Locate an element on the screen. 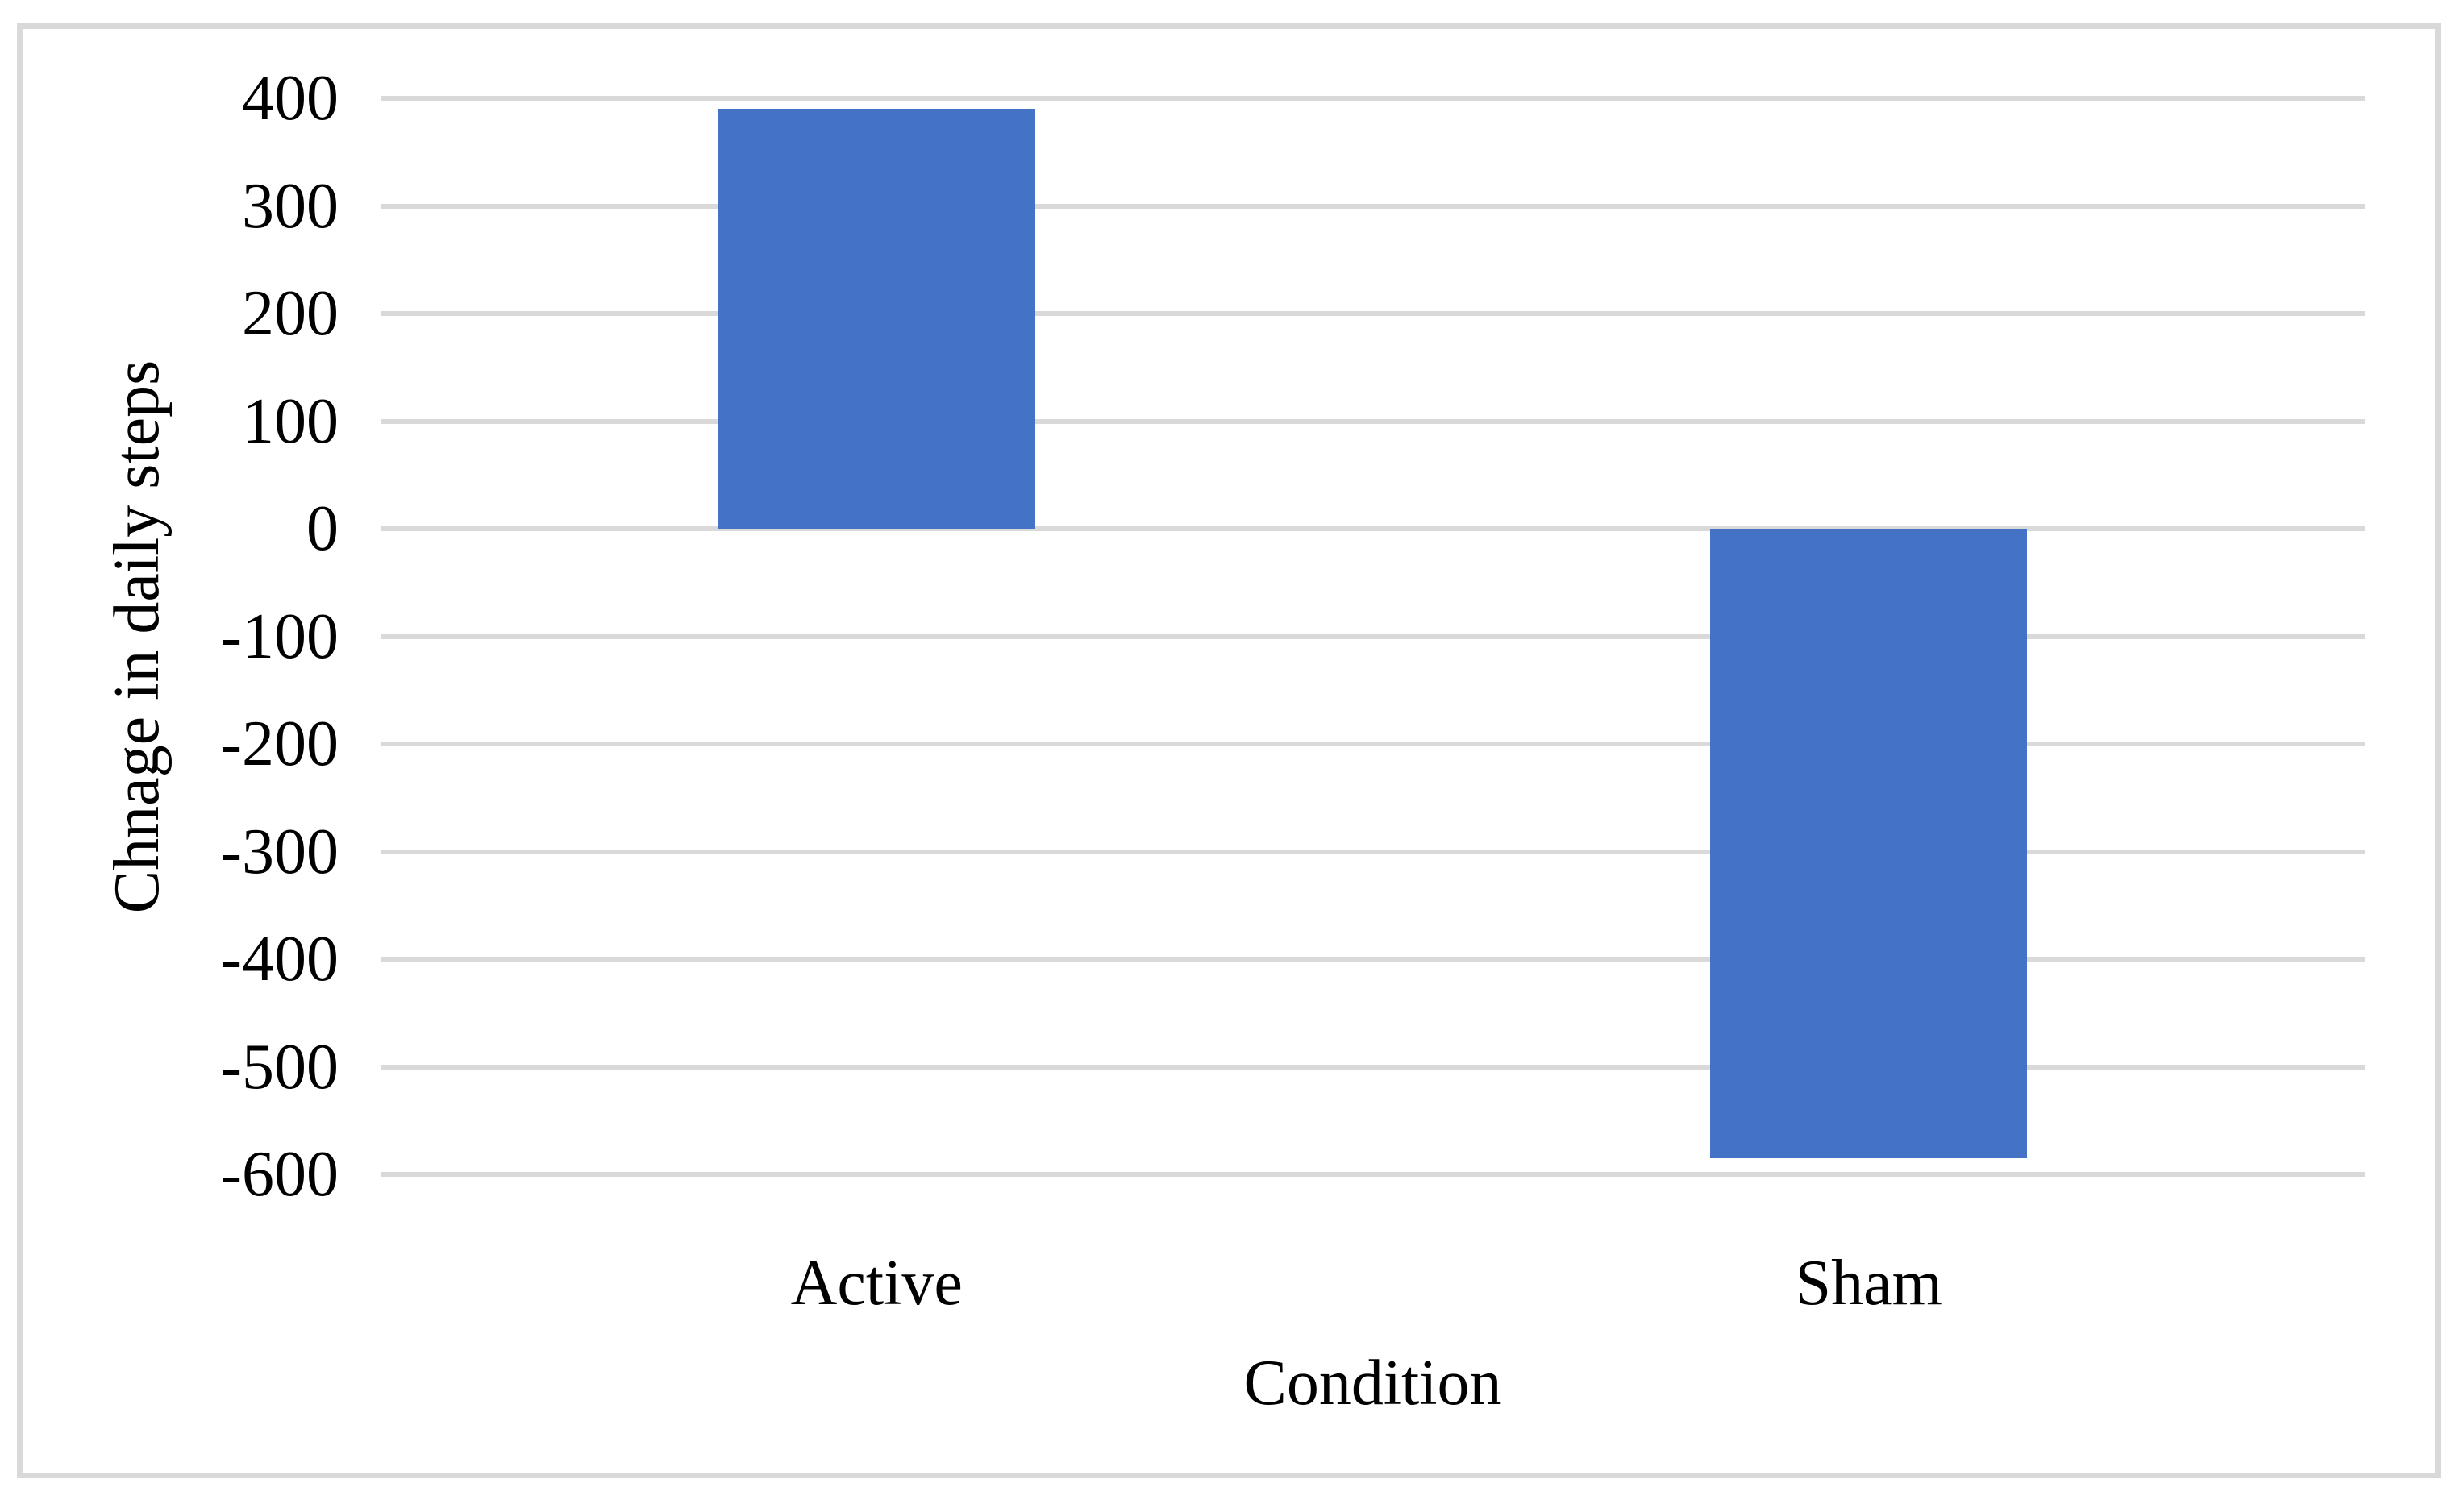 Image resolution: width=2464 pixels, height=1500 pixels. gridline--500 is located at coordinates (1373, 1067).